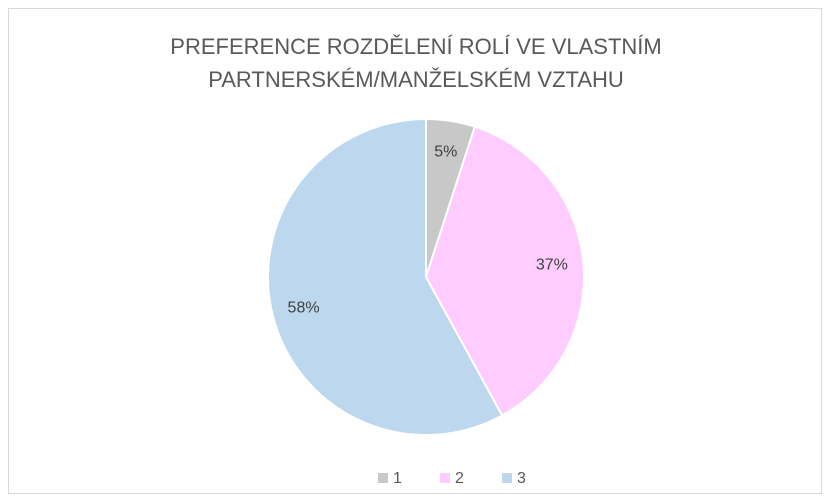 Image resolution: width=832 pixels, height=499 pixels. Describe the element at coordinates (459, 478) in the screenshot. I see `legend-label: 2` at that location.